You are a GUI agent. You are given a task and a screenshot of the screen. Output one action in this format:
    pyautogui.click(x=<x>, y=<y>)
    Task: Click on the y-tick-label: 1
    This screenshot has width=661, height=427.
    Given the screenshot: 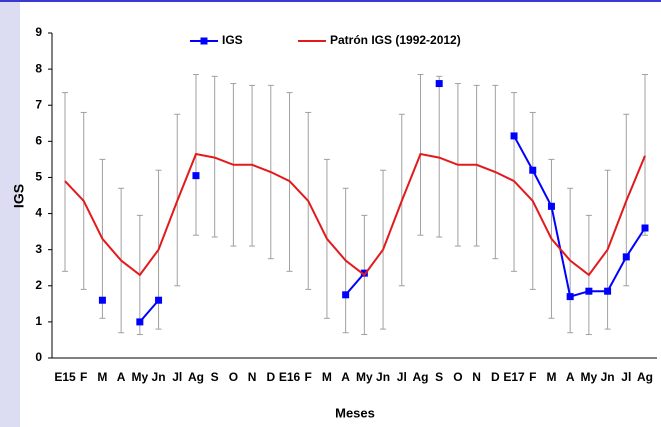 What is the action you would take?
    pyautogui.click(x=38, y=321)
    